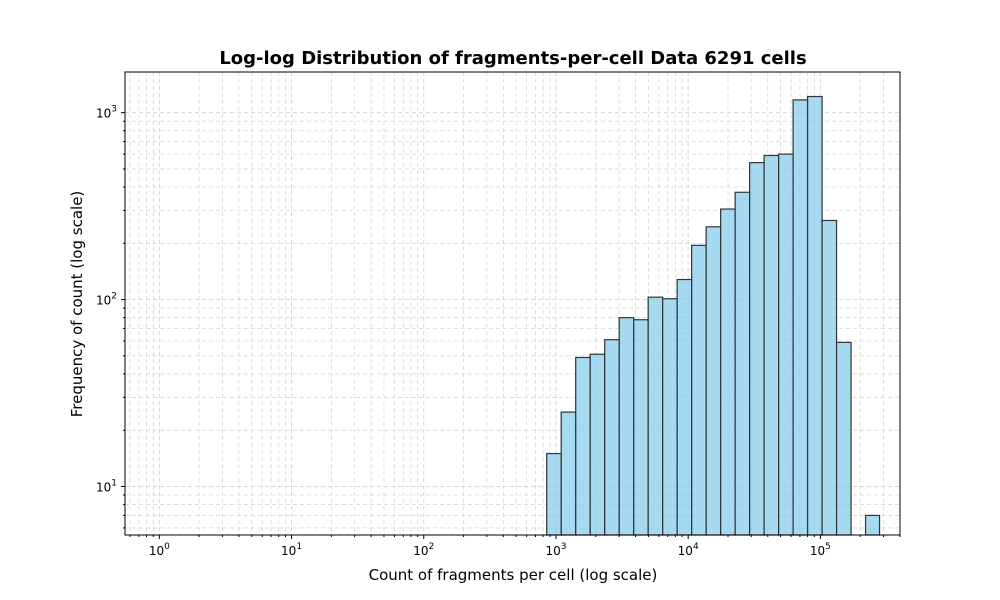 The image size is (1000, 600). Describe the element at coordinates (555, 550) in the screenshot. I see `x-tick-label: 10³` at that location.